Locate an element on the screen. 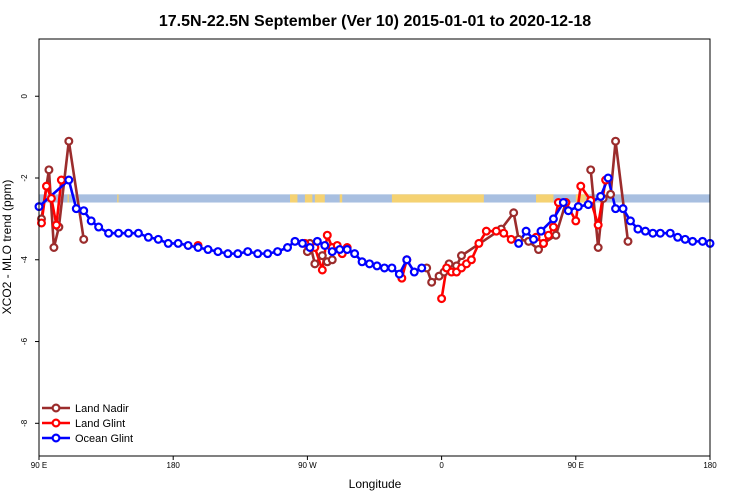  legend-label-land-glint: Land Glint is located at coordinates (100, 424).